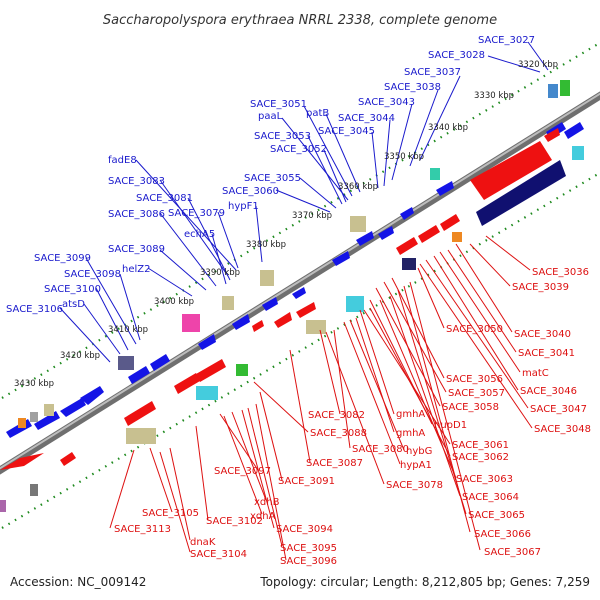 The width and height of the screenshot is (600, 600). I want to click on kbp-tick-label: 3400 kbp, so click(174, 302).